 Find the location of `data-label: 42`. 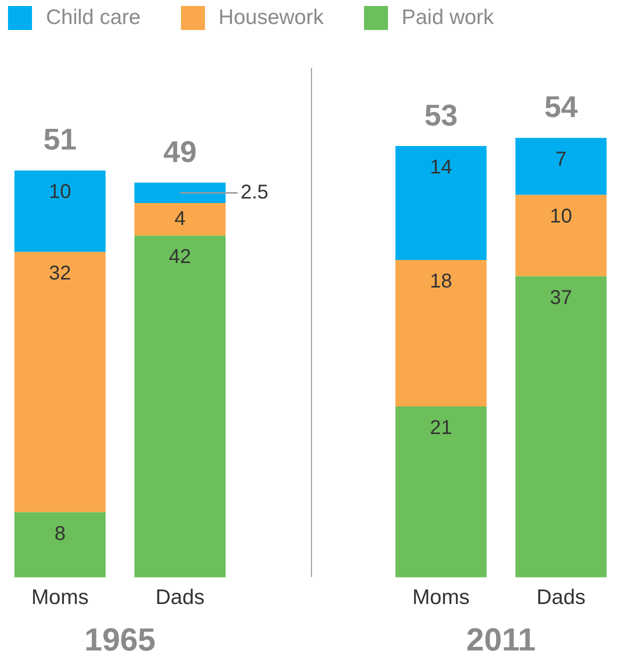

data-label: 42 is located at coordinates (180, 257).